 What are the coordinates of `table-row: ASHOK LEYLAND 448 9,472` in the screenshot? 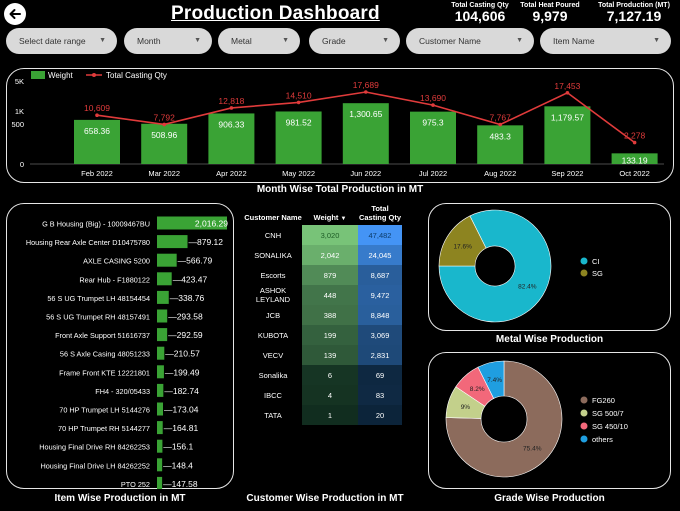 It's located at (323, 295).